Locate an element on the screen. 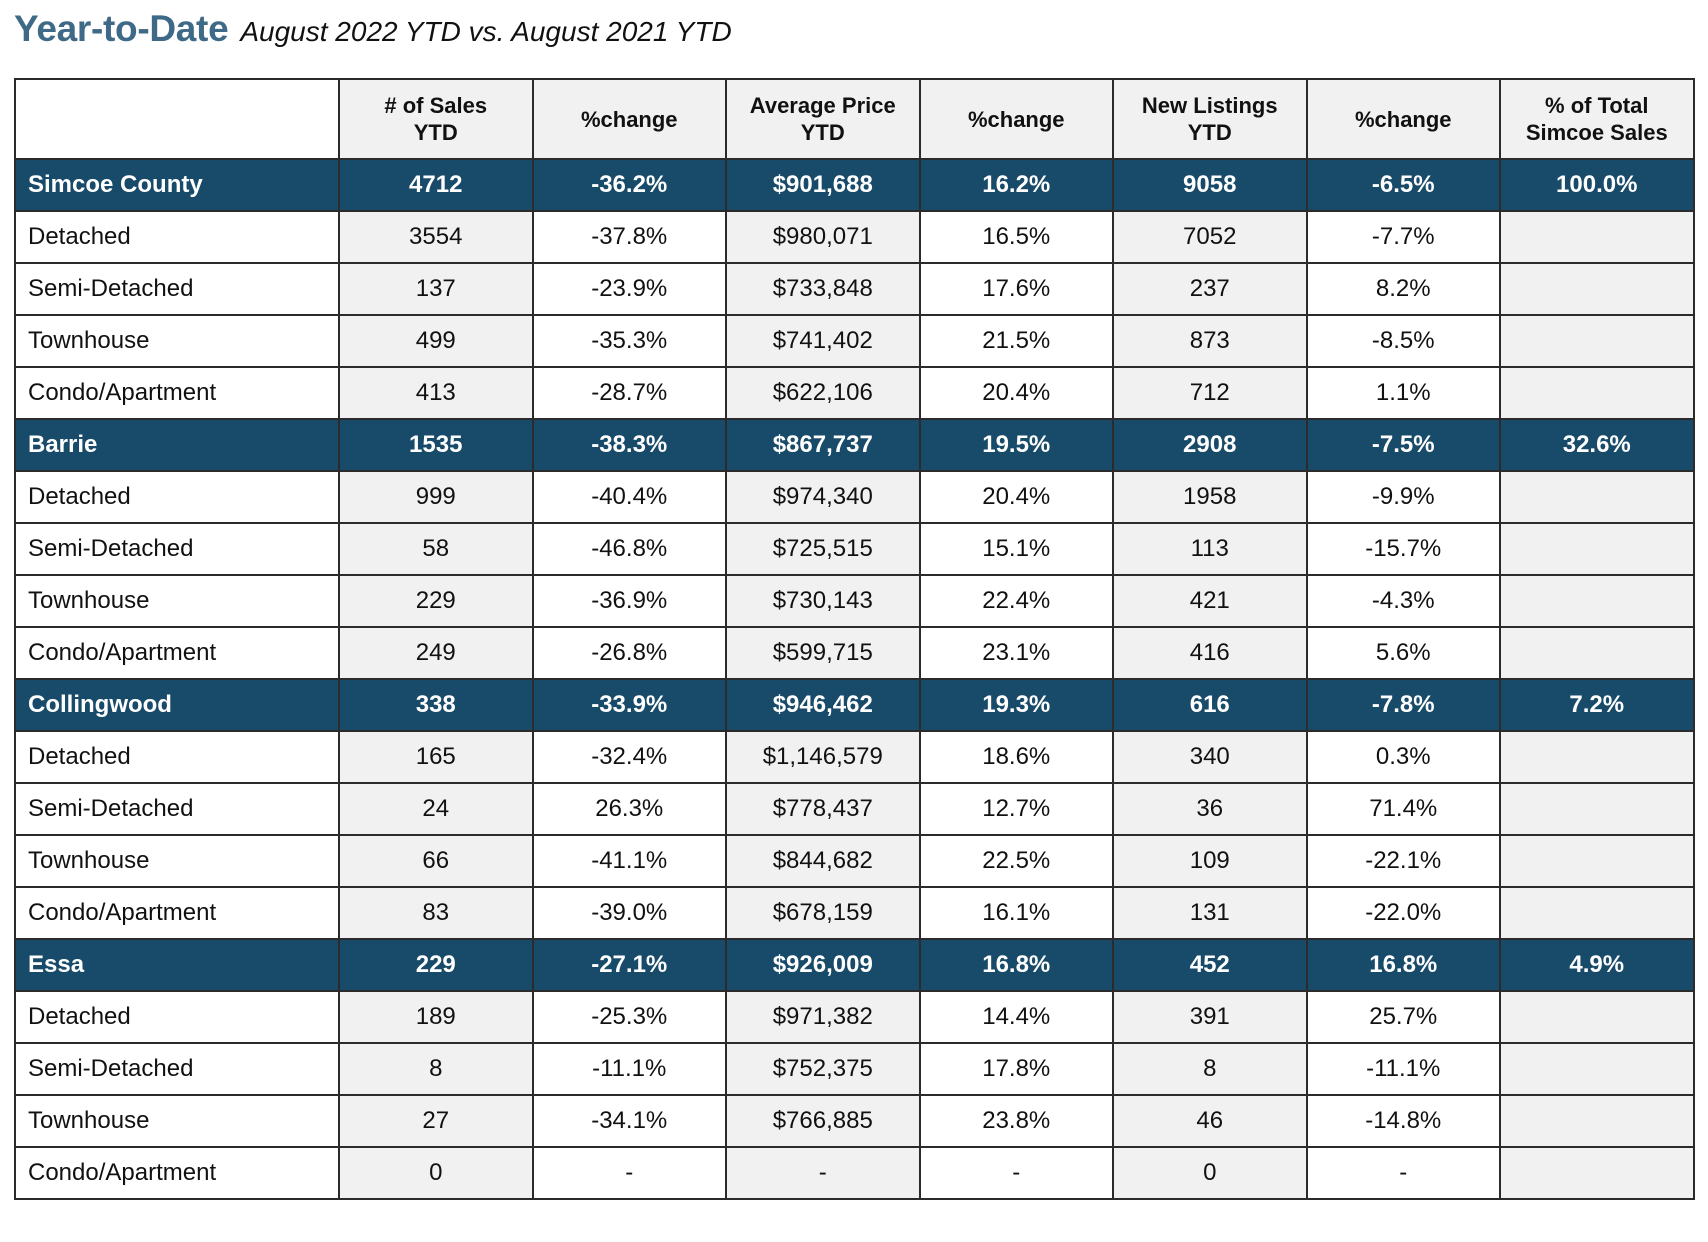 The width and height of the screenshot is (1708, 1242). table-cell: 19.5% is located at coordinates (1016, 445).